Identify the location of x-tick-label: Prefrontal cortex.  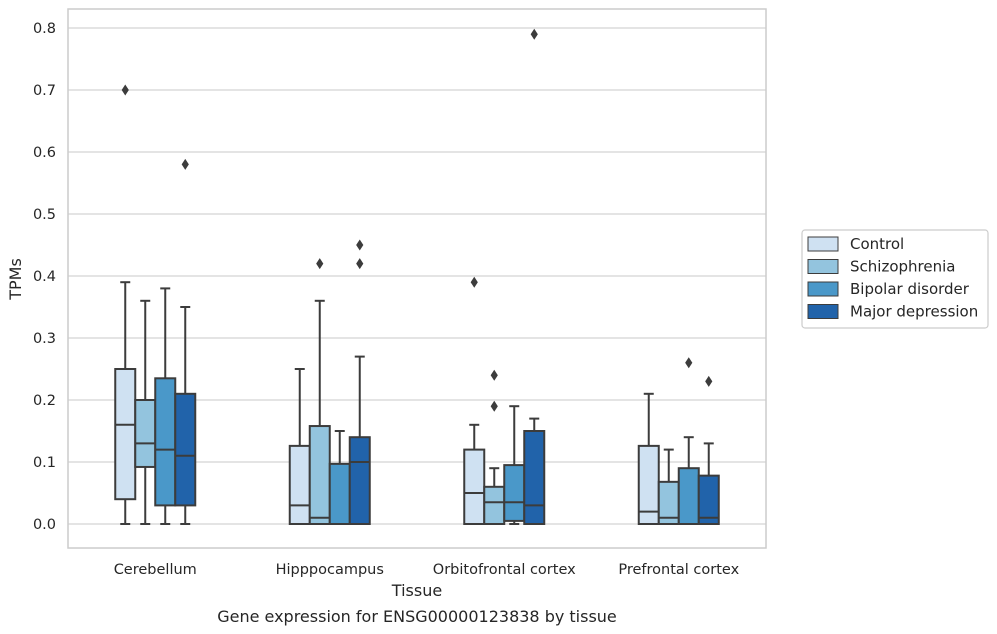
(678, 570).